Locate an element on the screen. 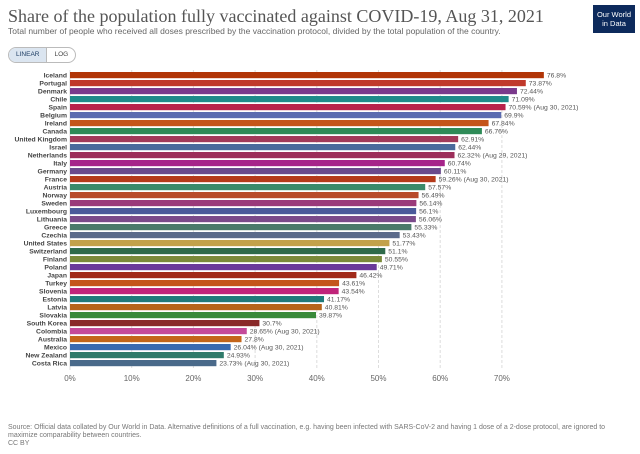  value-label: 41.17% is located at coordinates (338, 299).